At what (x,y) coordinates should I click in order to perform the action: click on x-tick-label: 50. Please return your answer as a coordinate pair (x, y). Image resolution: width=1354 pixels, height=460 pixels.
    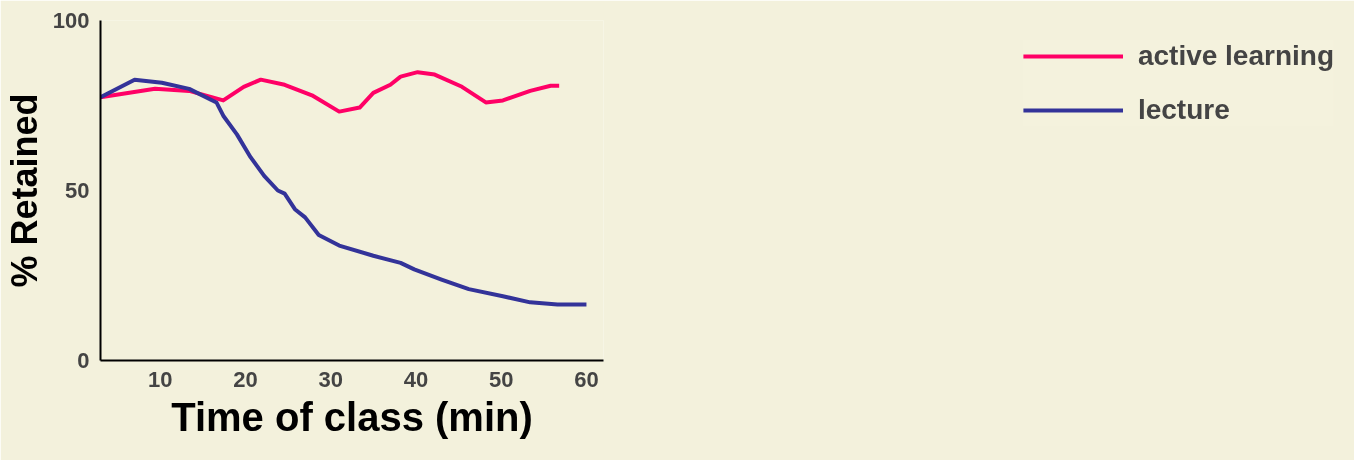
    Looking at the image, I should click on (501, 379).